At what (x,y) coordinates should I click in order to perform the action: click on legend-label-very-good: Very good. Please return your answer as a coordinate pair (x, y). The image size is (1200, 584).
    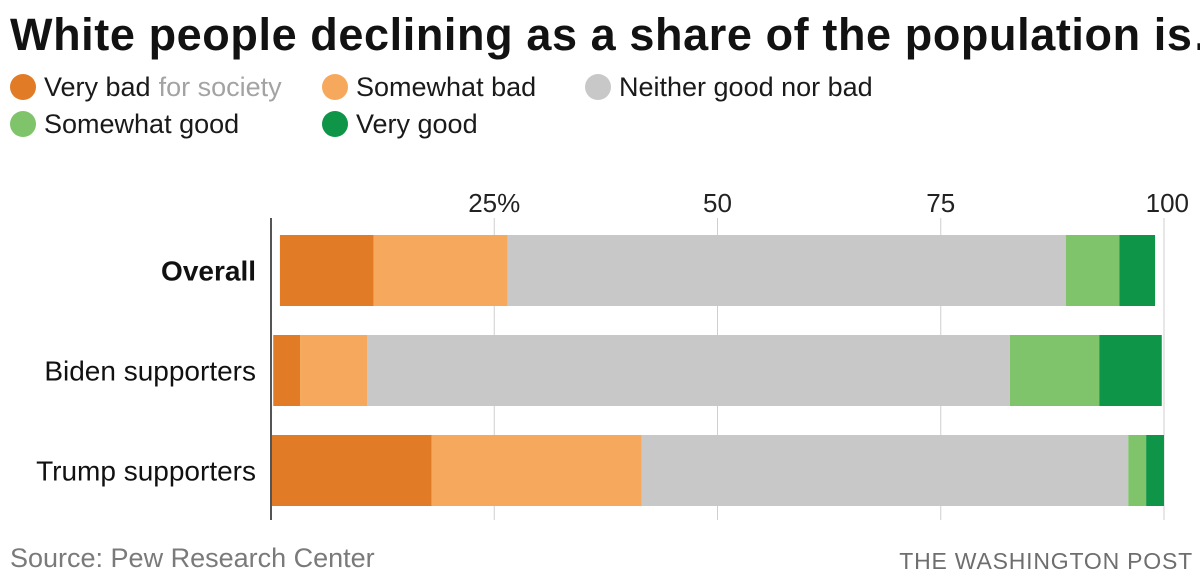
    Looking at the image, I should click on (417, 123).